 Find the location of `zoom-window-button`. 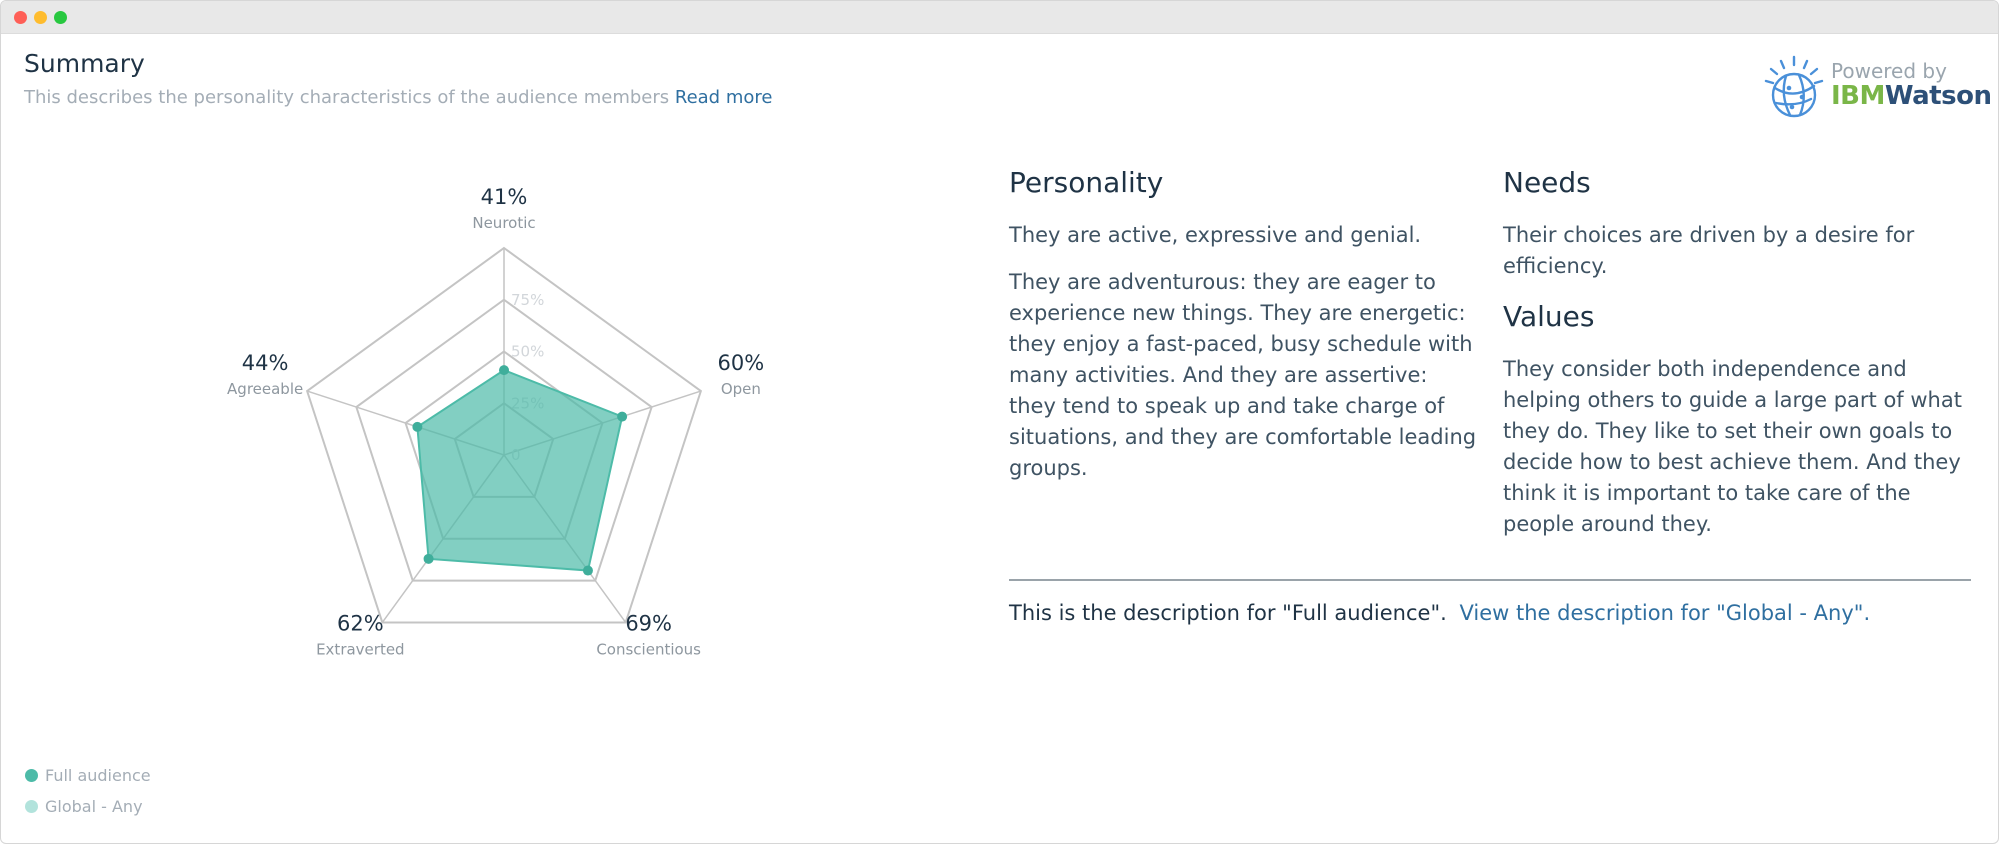

zoom-window-button is located at coordinates (60, 17).